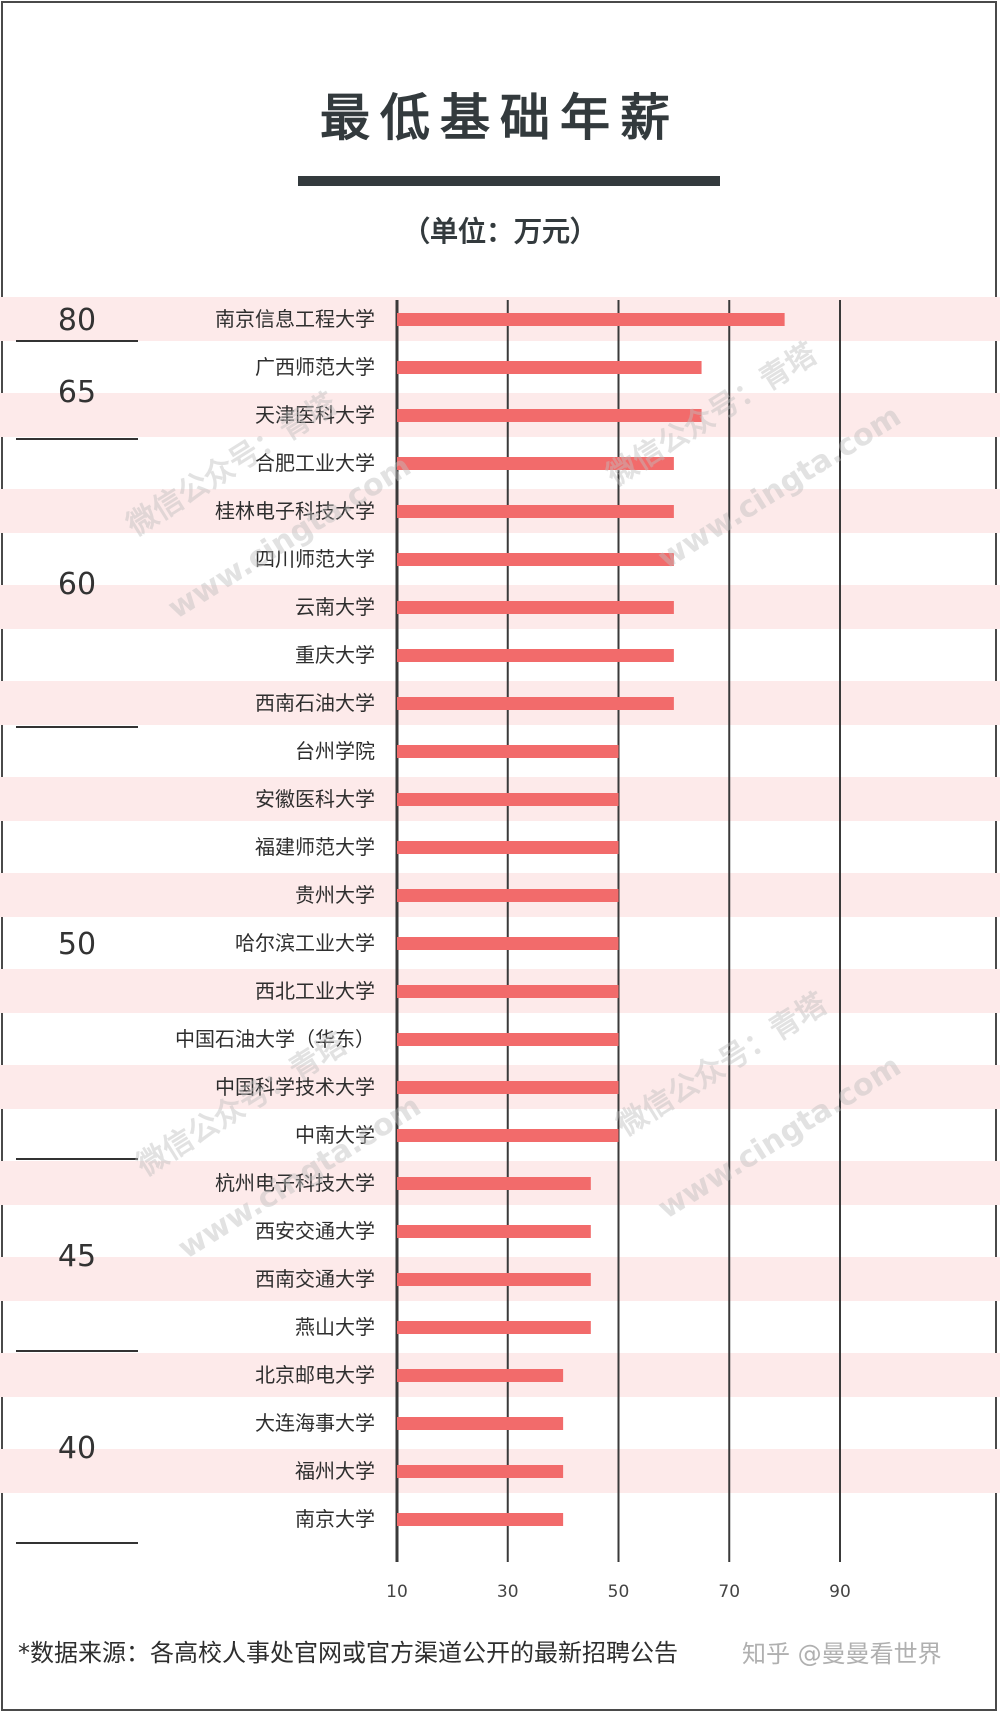  I want to click on category-label: 西南石油大学, so click(315, 703).